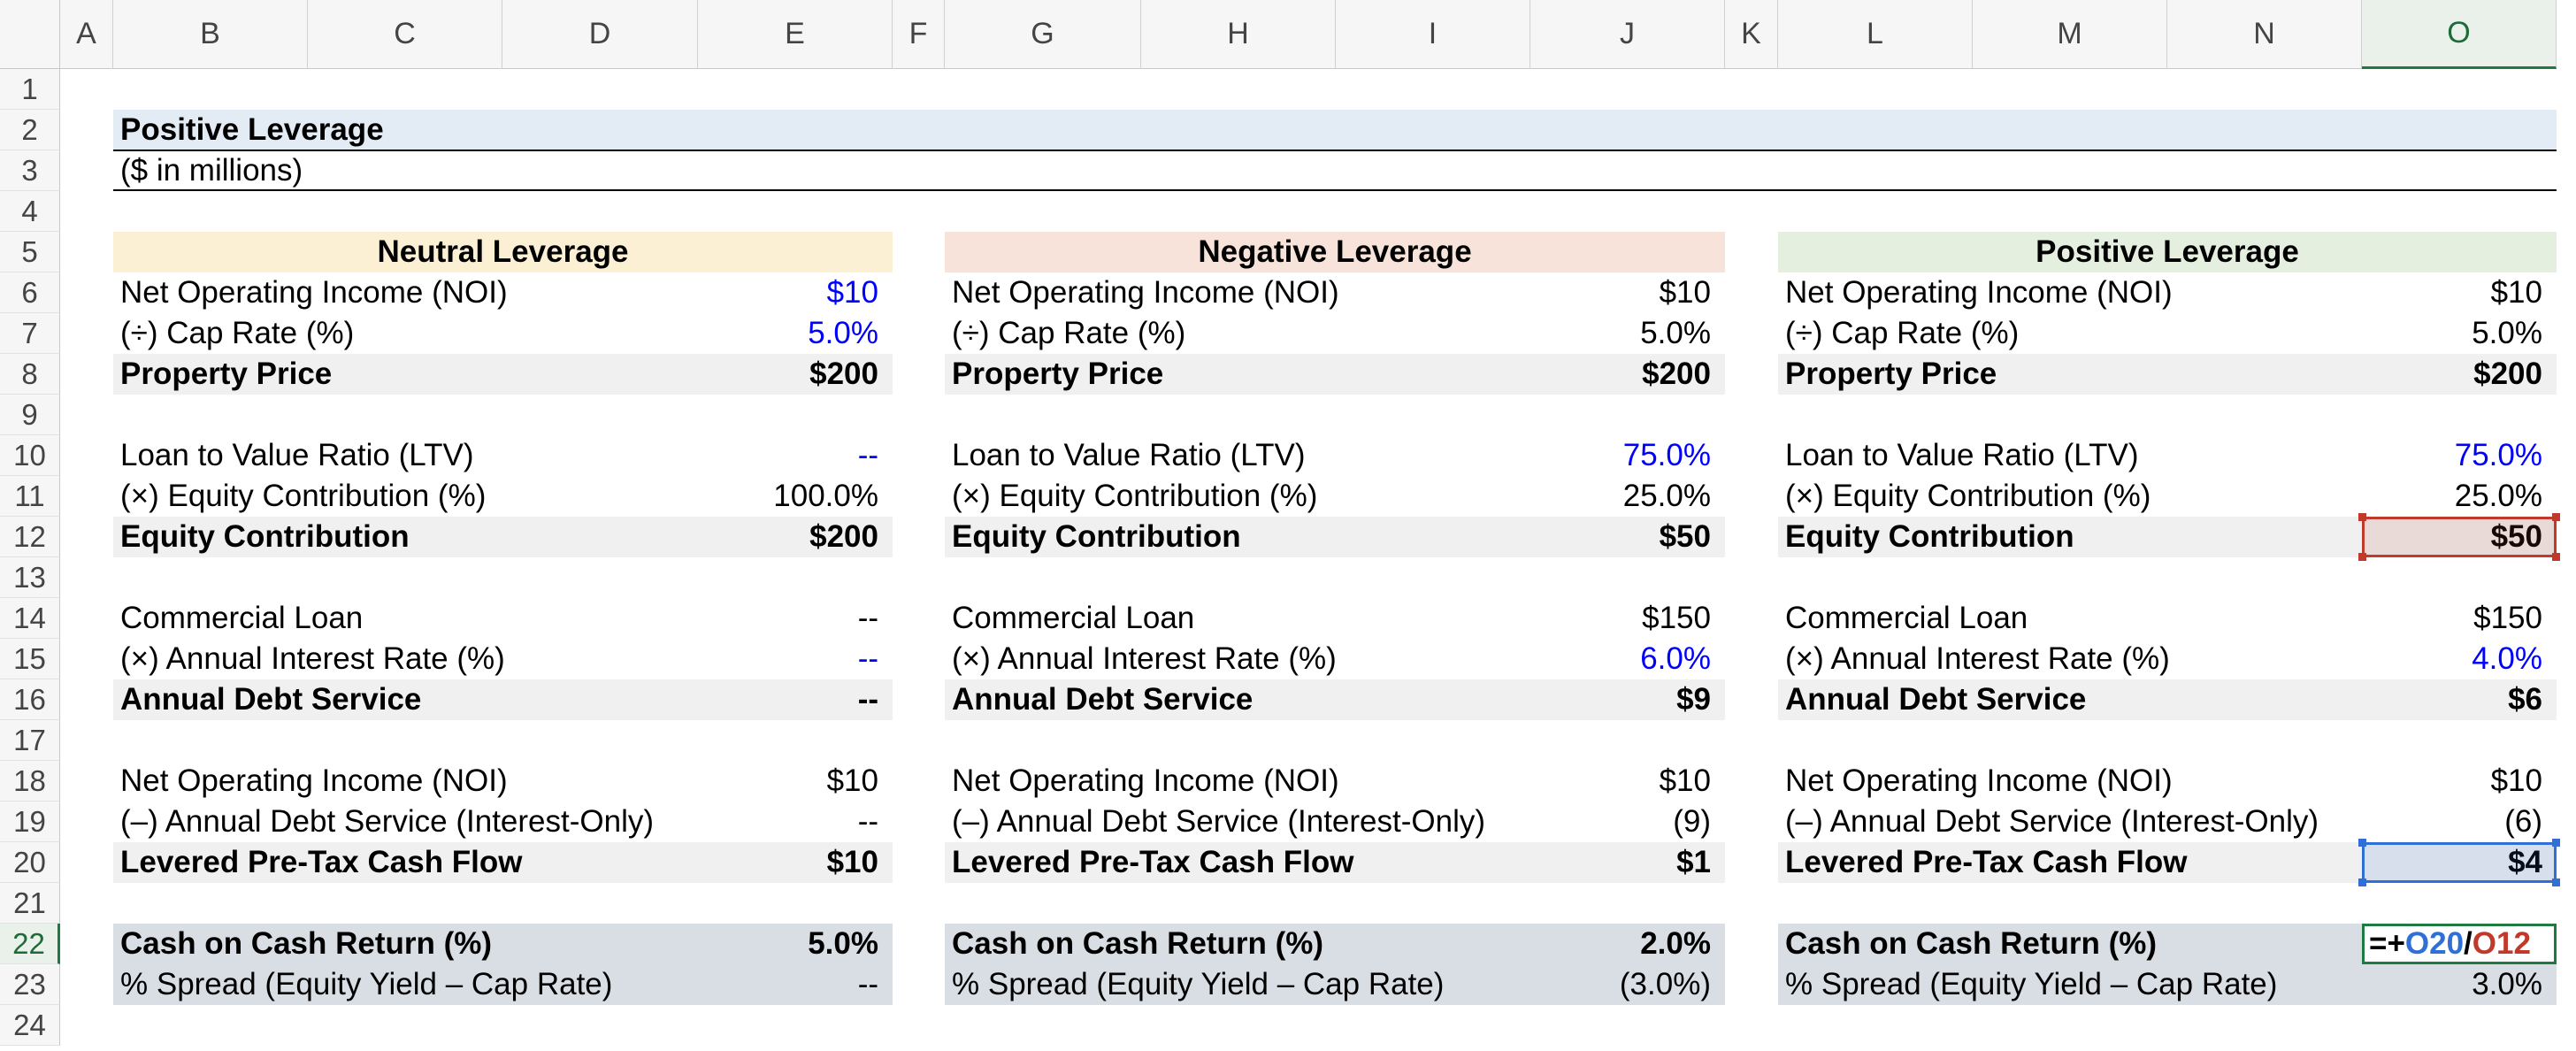 The width and height of the screenshot is (2576, 1051). What do you see at coordinates (2498, 496) in the screenshot?
I see `positive-row-value: 25.0%` at bounding box center [2498, 496].